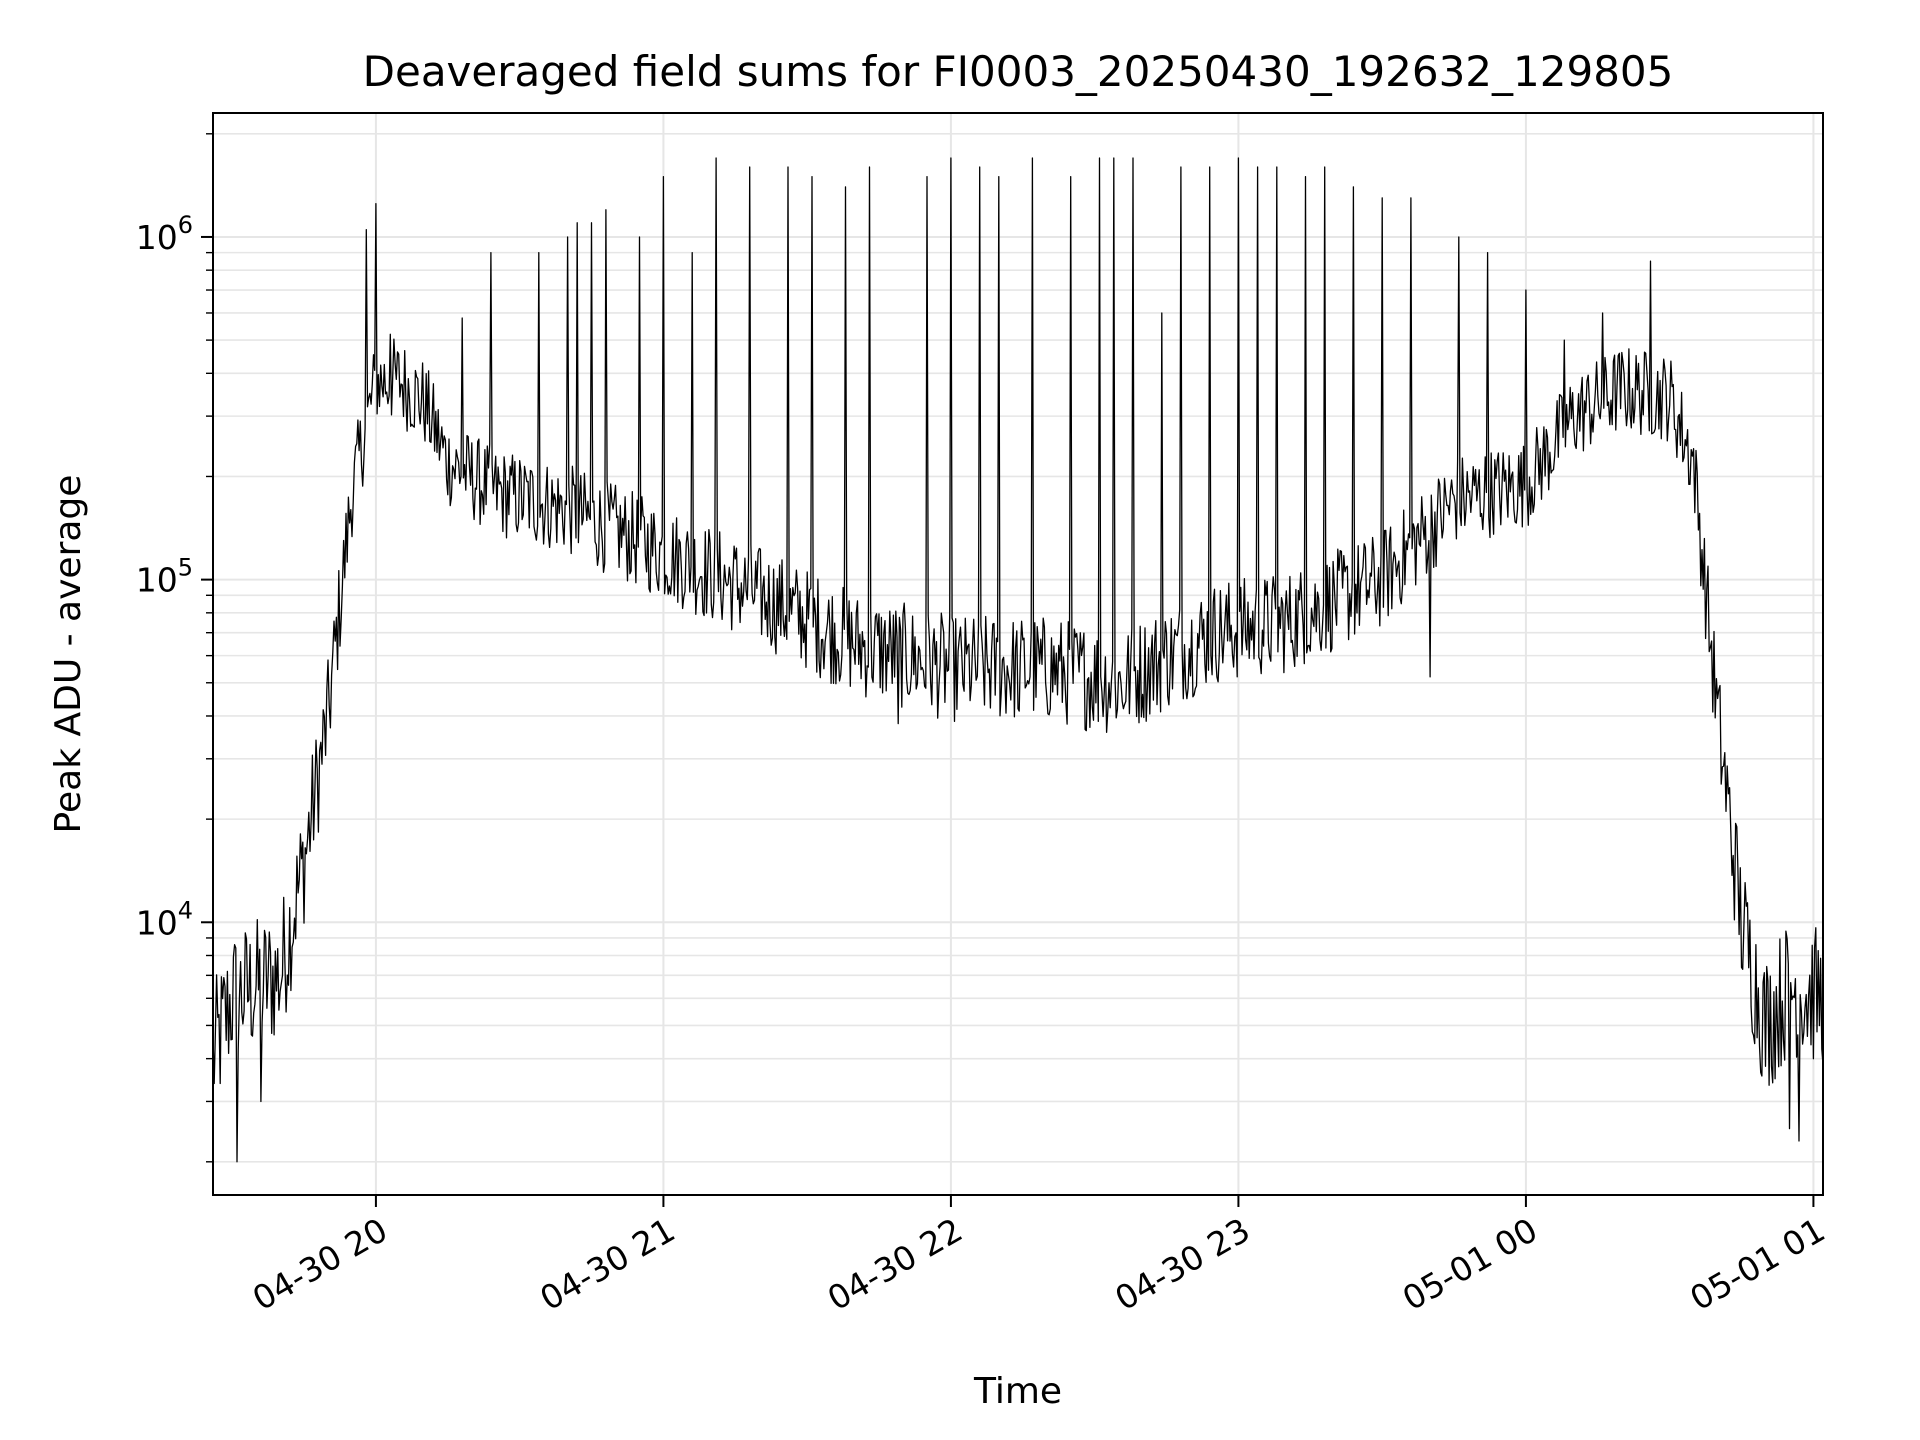 This screenshot has width=1920, height=1440. I want to click on y-tick-label: 10⁴, so click(164, 919).